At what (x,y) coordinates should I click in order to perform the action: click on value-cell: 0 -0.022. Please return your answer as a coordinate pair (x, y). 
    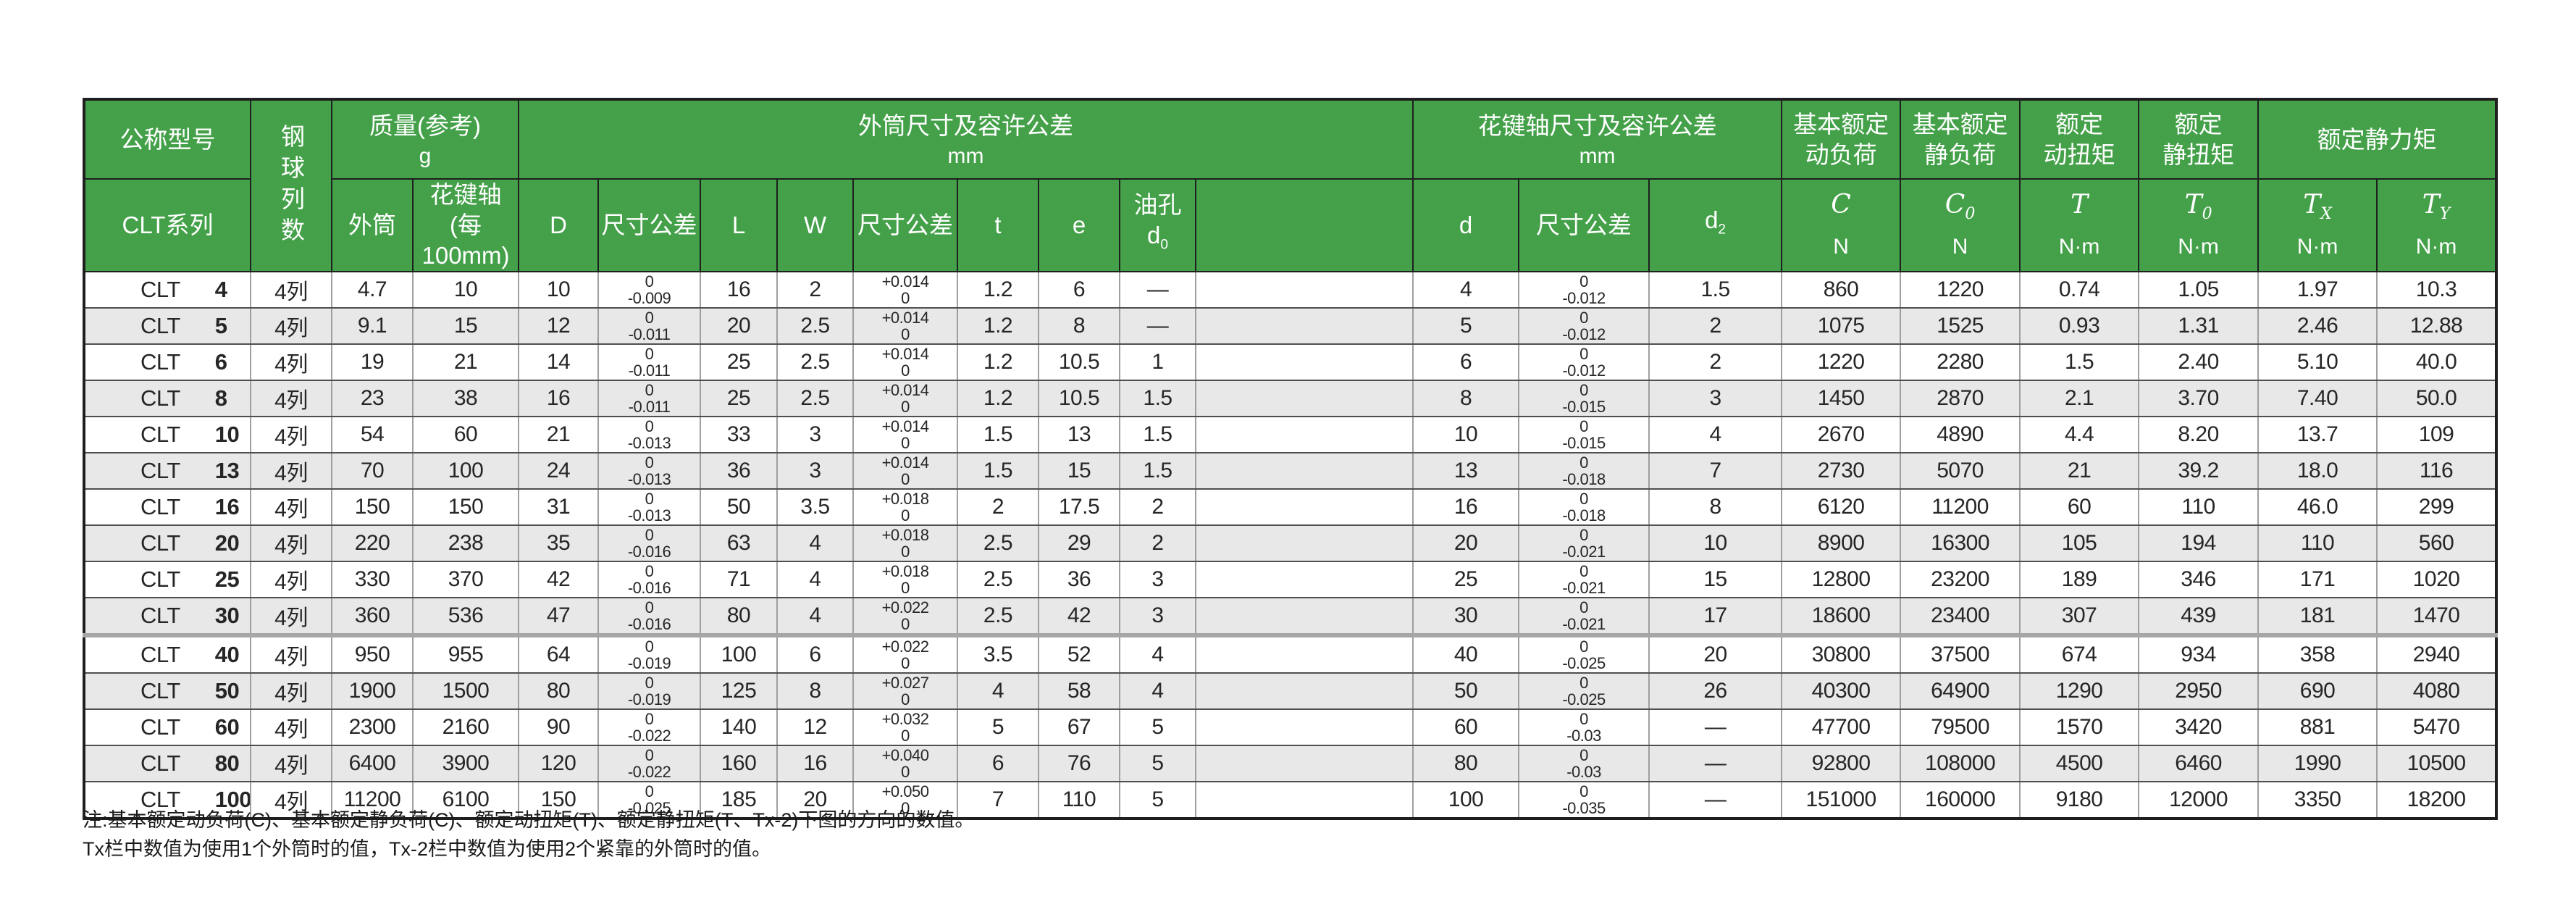
    Looking at the image, I should click on (649, 727).